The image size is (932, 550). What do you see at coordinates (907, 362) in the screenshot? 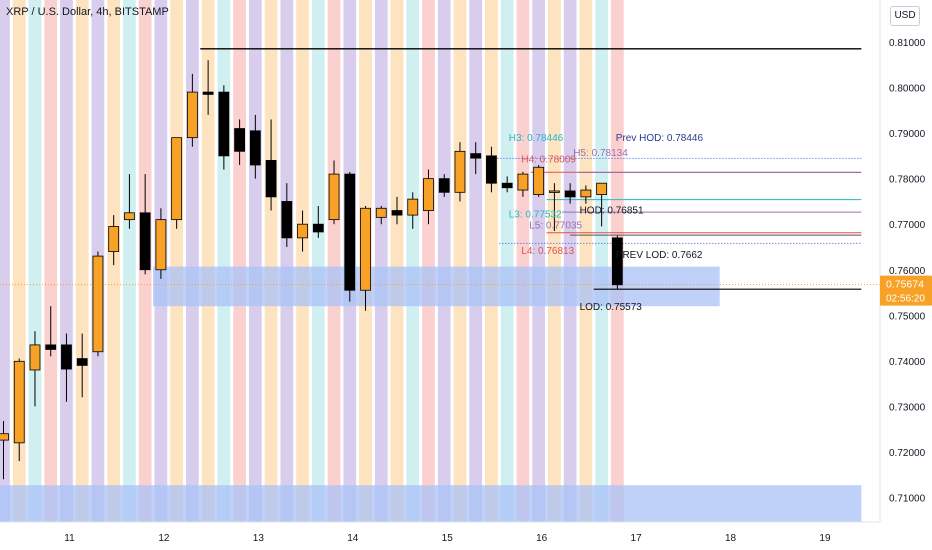
I see `price-tick-label: 0.74000` at bounding box center [907, 362].